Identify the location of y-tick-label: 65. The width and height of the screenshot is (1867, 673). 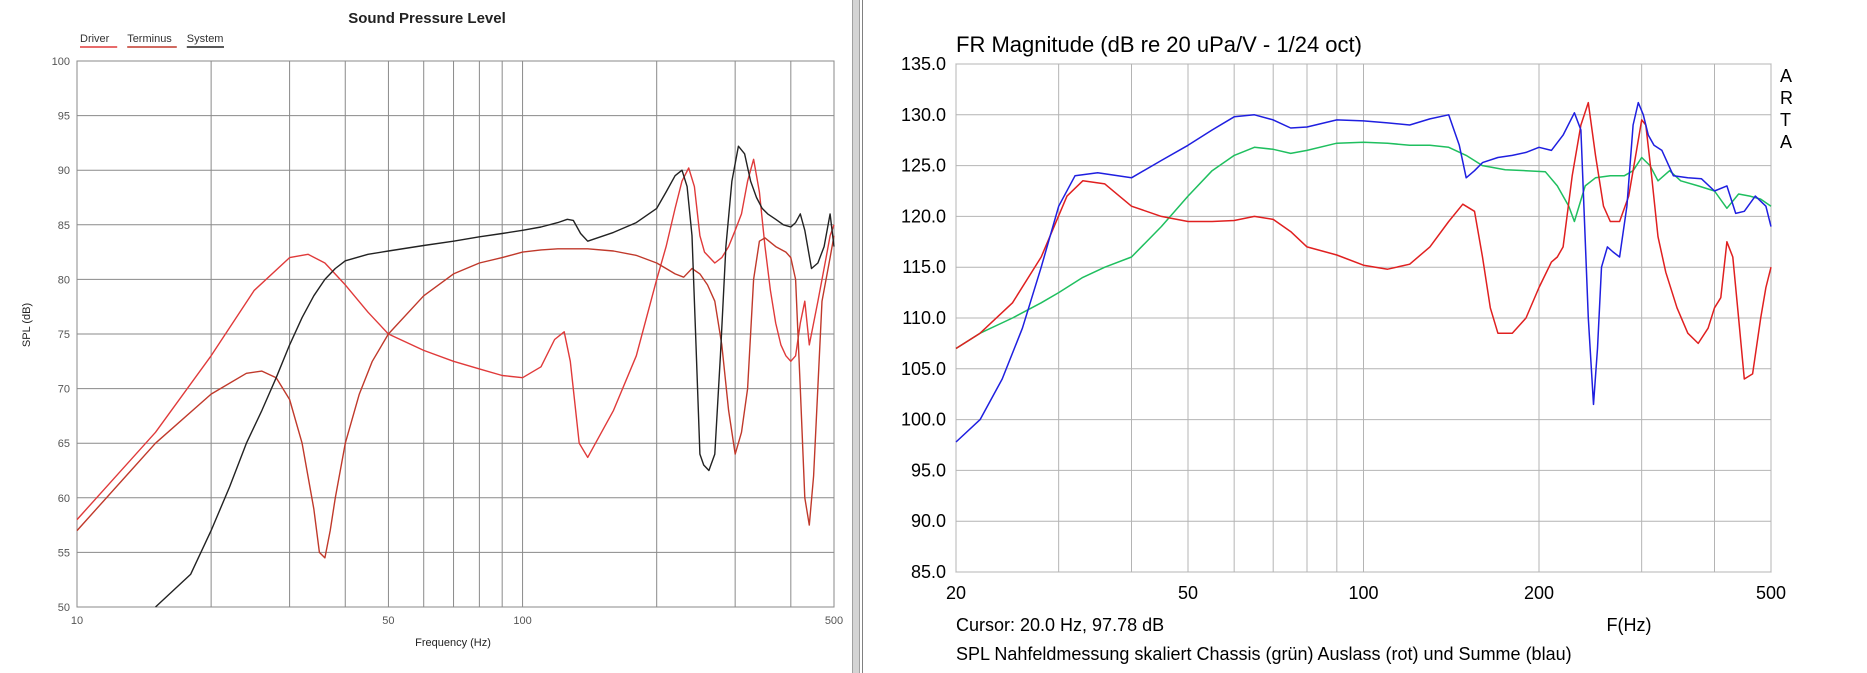
(64, 444).